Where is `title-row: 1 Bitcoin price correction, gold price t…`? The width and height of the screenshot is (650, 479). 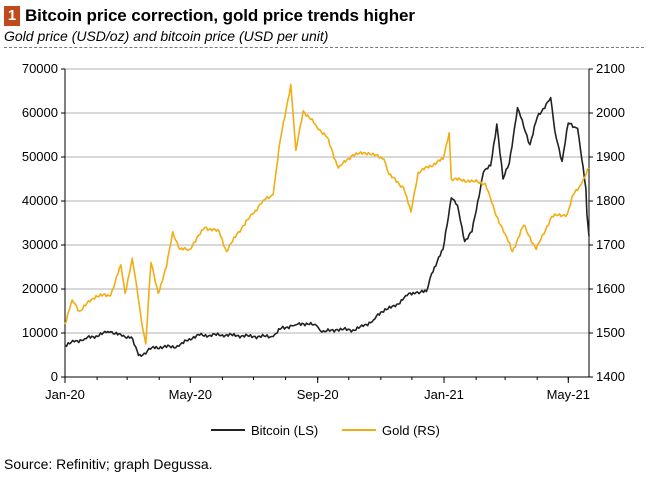
title-row: 1 Bitcoin price correction, gold price t… is located at coordinates (324, 16).